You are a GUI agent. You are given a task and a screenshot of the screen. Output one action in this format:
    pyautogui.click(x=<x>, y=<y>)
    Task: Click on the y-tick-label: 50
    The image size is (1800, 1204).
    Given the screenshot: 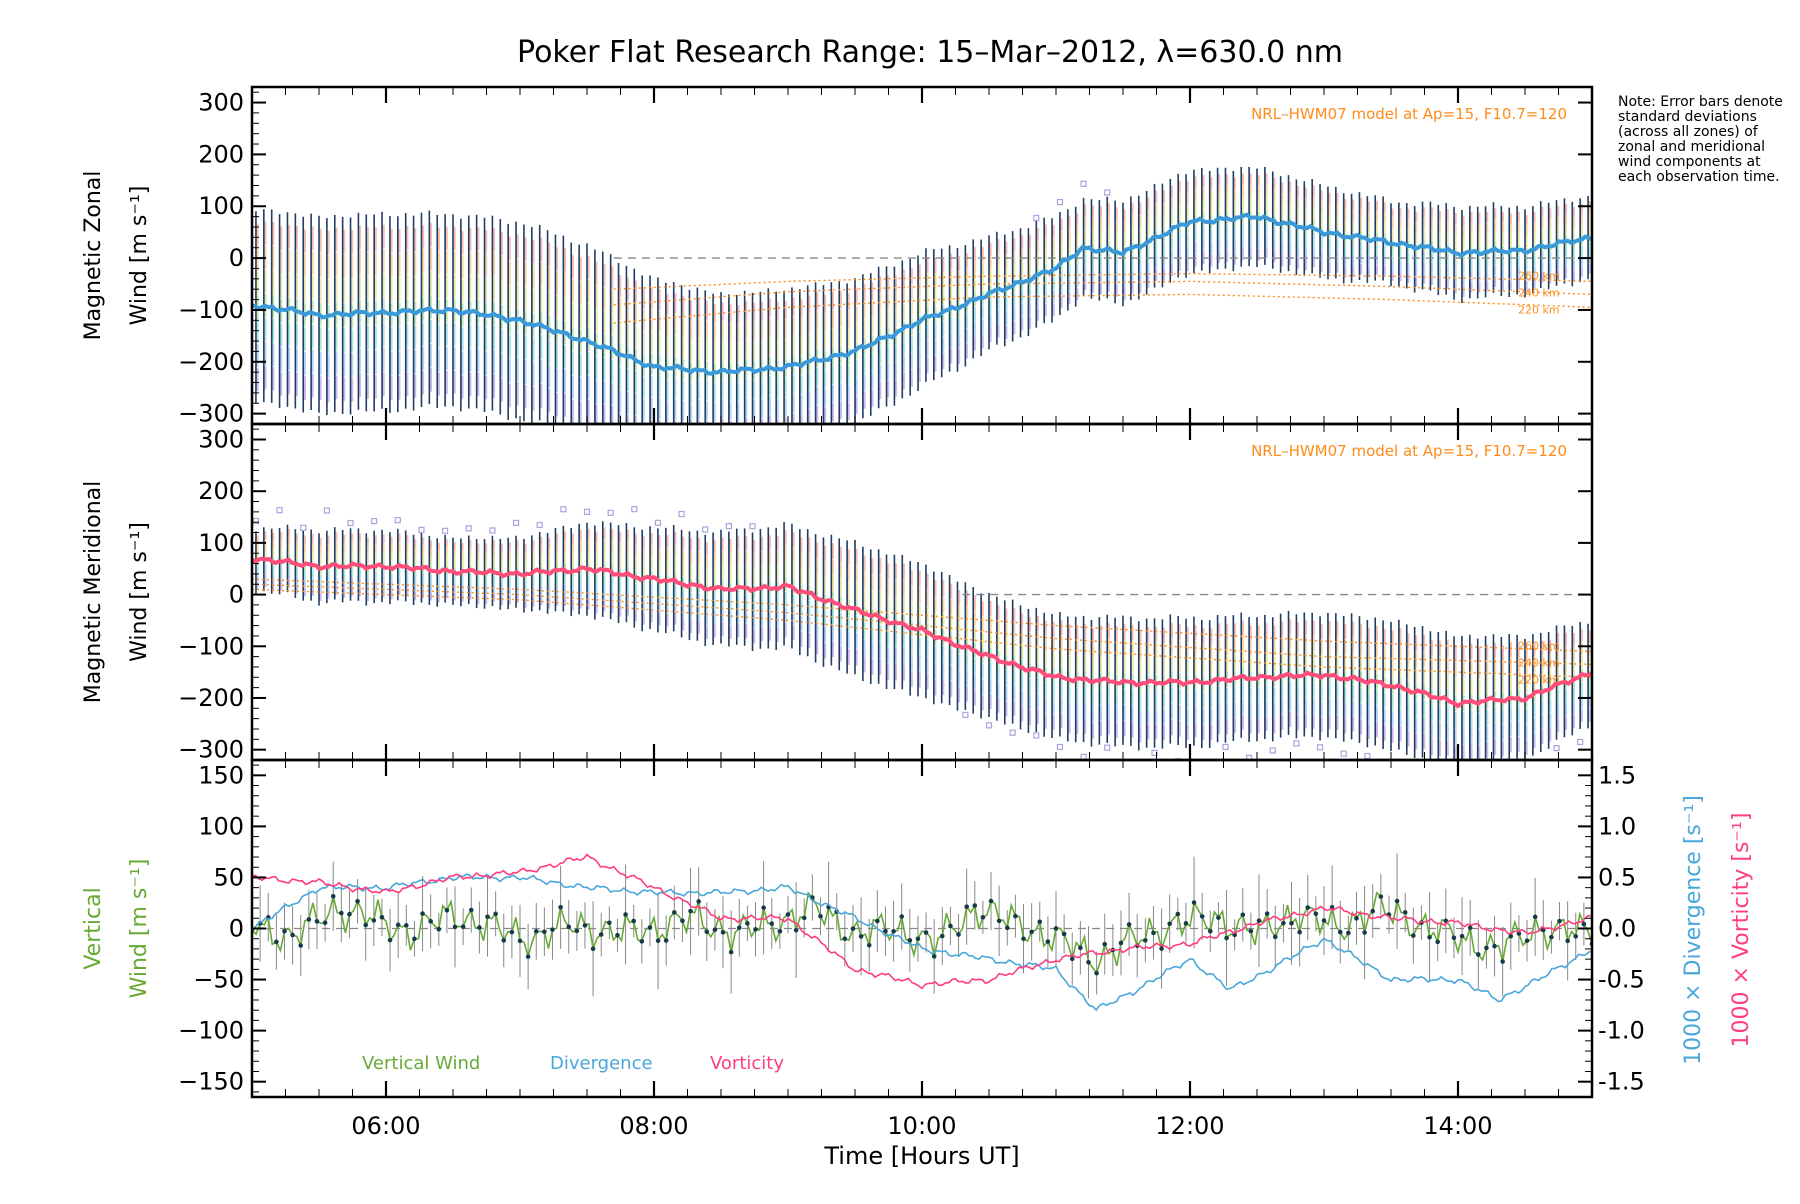 What is the action you would take?
    pyautogui.click(x=228, y=877)
    